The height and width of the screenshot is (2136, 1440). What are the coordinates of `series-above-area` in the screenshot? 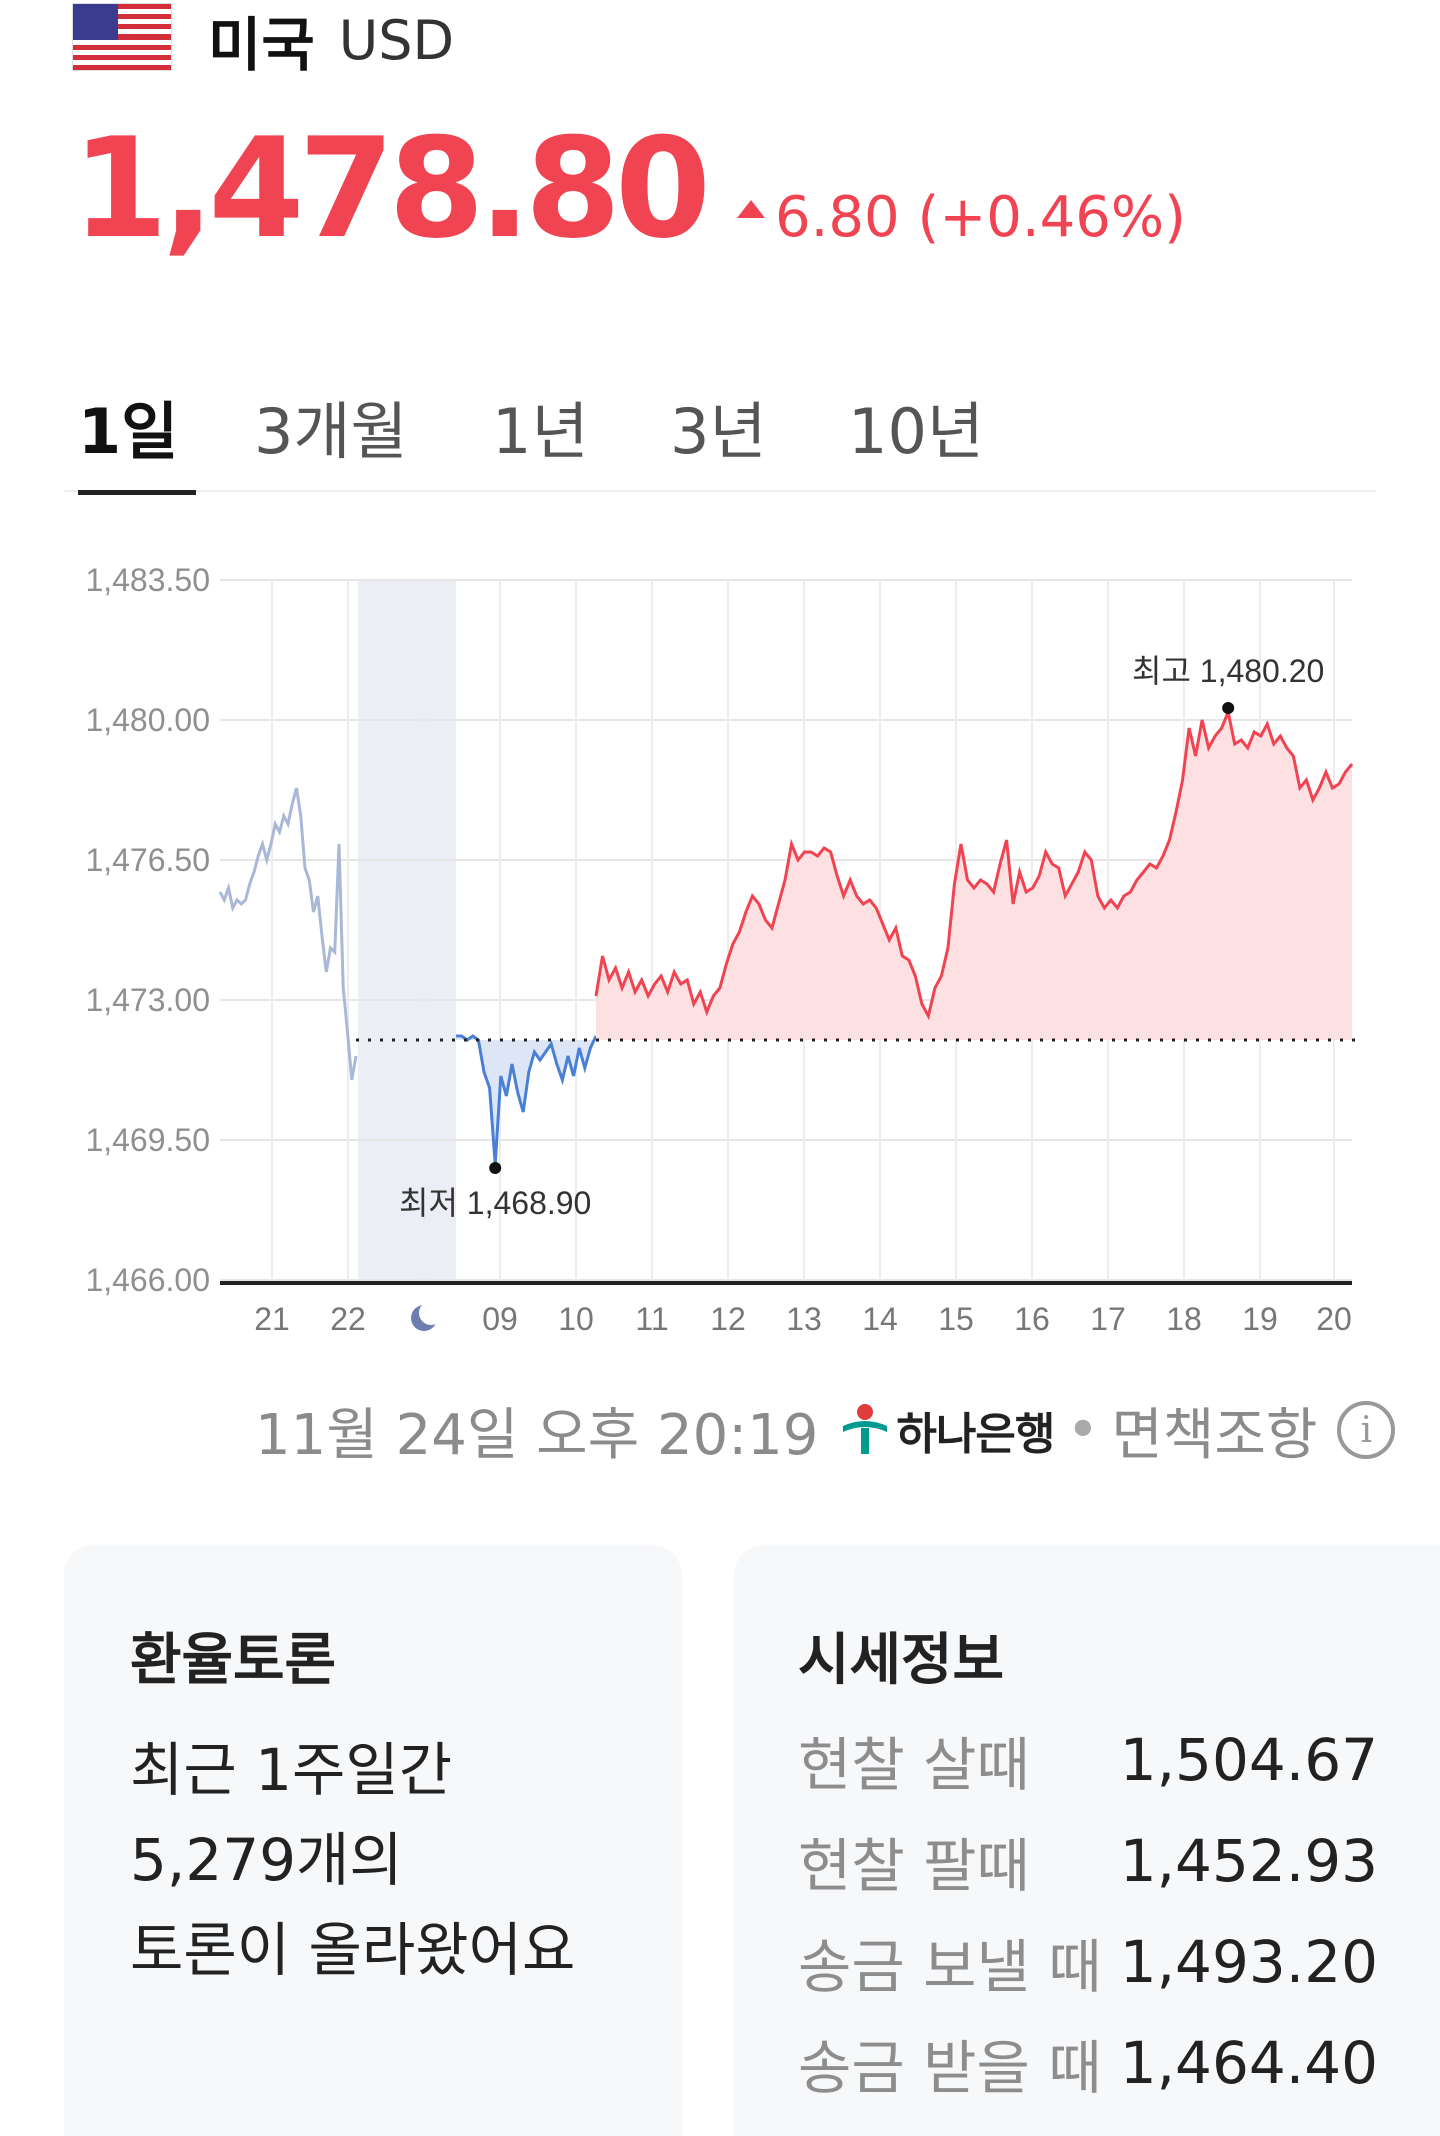 It's located at (974, 876).